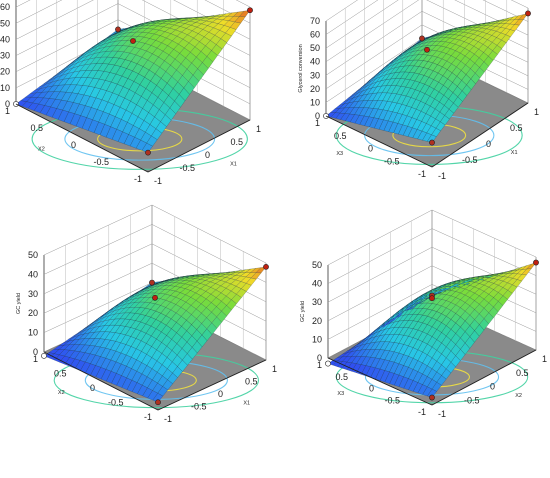  I want to click on z-tick-label: 60, so click(5, 7).